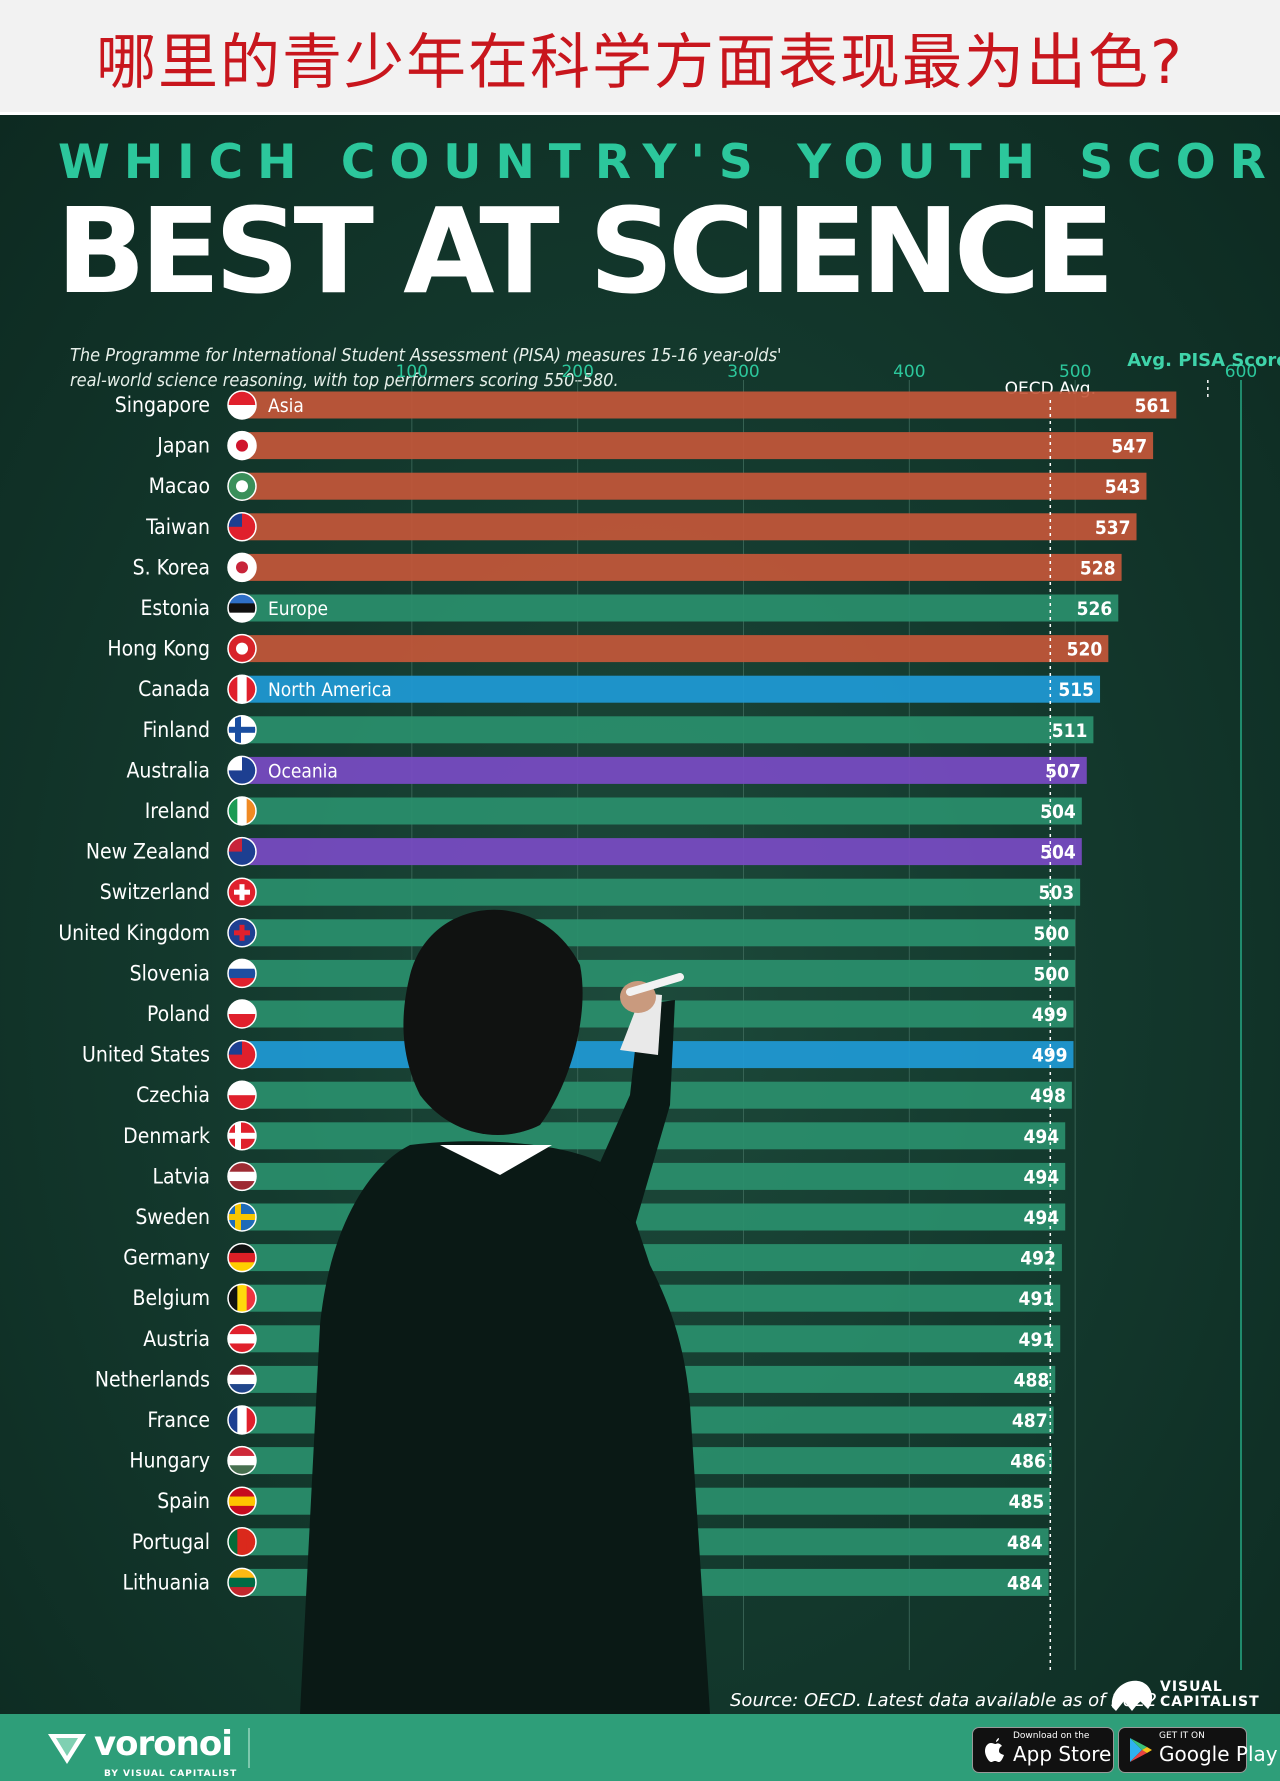 The height and width of the screenshot is (1781, 1280). Describe the element at coordinates (1050, 1056) in the screenshot. I see `bar-value-label: 499` at that location.